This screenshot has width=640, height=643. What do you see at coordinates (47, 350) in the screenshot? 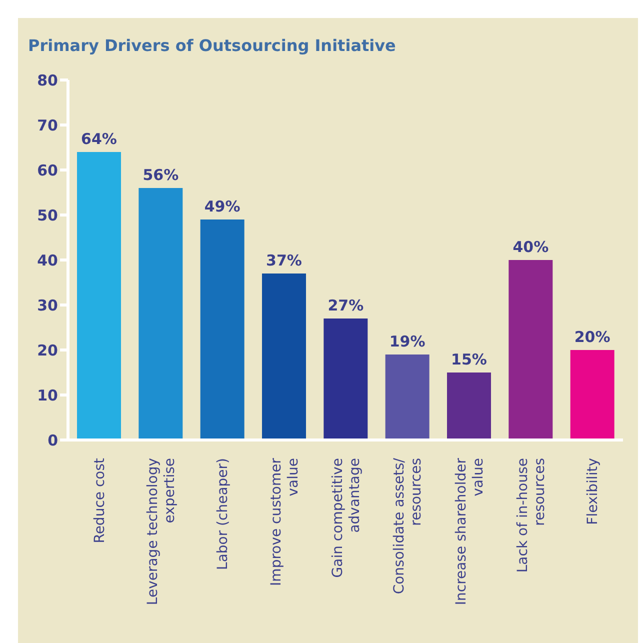
I see `y-tick-label: 20` at bounding box center [47, 350].